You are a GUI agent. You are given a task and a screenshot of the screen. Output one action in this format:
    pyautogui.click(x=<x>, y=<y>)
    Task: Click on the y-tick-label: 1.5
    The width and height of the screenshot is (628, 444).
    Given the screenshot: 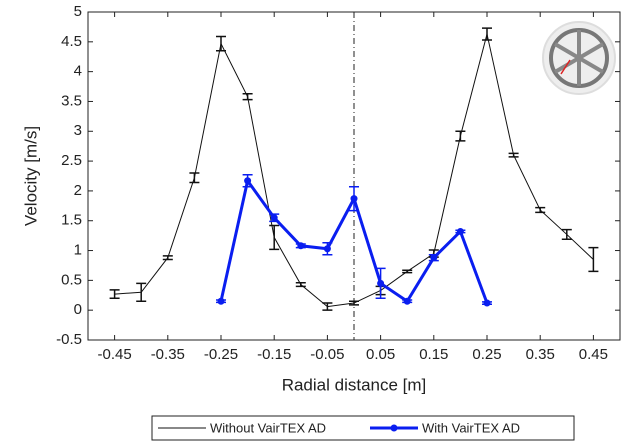 What is the action you would take?
    pyautogui.click(x=71, y=220)
    